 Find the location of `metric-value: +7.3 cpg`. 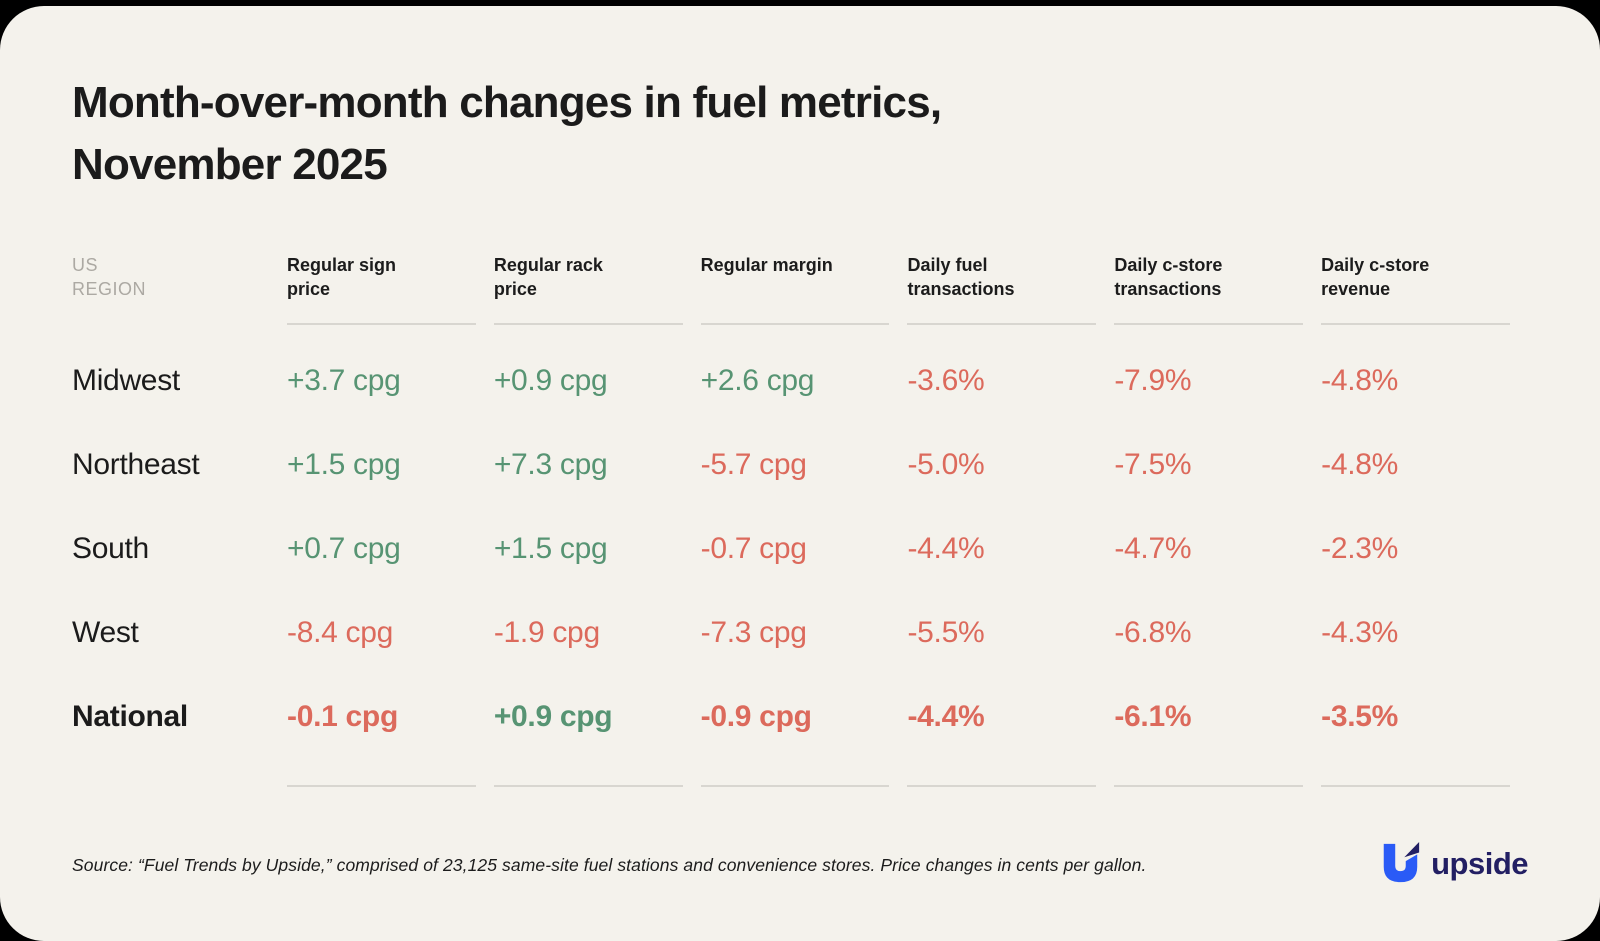

metric-value: +7.3 cpg is located at coordinates (550, 464).